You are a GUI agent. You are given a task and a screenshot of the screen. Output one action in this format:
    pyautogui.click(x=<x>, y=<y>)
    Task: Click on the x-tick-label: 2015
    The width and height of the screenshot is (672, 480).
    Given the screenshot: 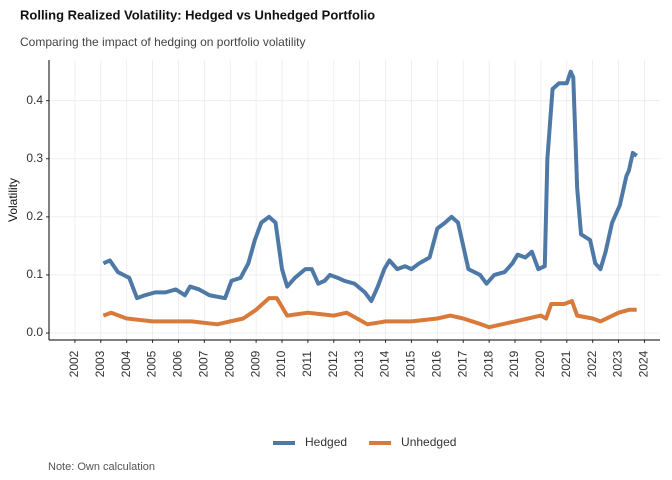 What is the action you would take?
    pyautogui.click(x=411, y=363)
    